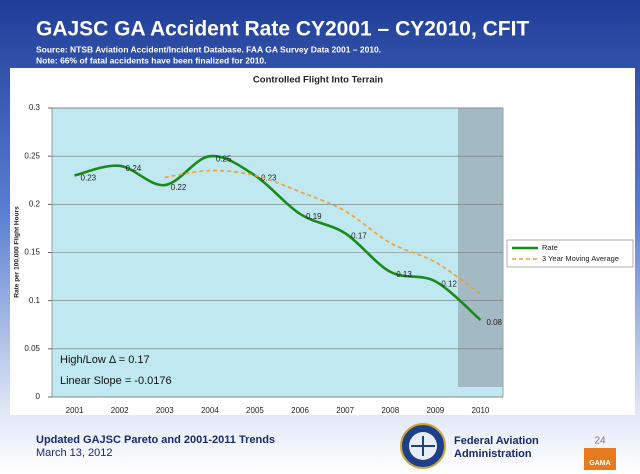  I want to click on series-line, so click(322, 232).